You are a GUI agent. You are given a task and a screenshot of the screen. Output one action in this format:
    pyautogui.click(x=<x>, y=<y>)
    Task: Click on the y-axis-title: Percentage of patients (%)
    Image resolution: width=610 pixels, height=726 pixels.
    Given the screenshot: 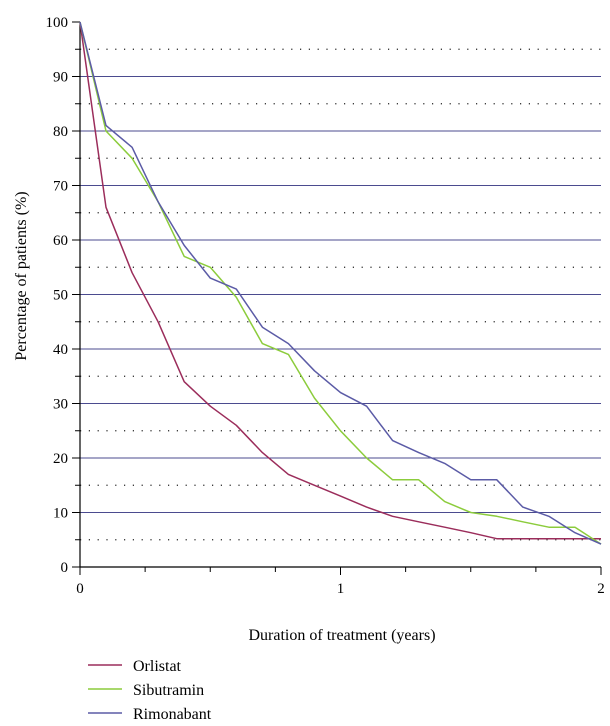 What is the action you would take?
    pyautogui.click(x=21, y=275)
    